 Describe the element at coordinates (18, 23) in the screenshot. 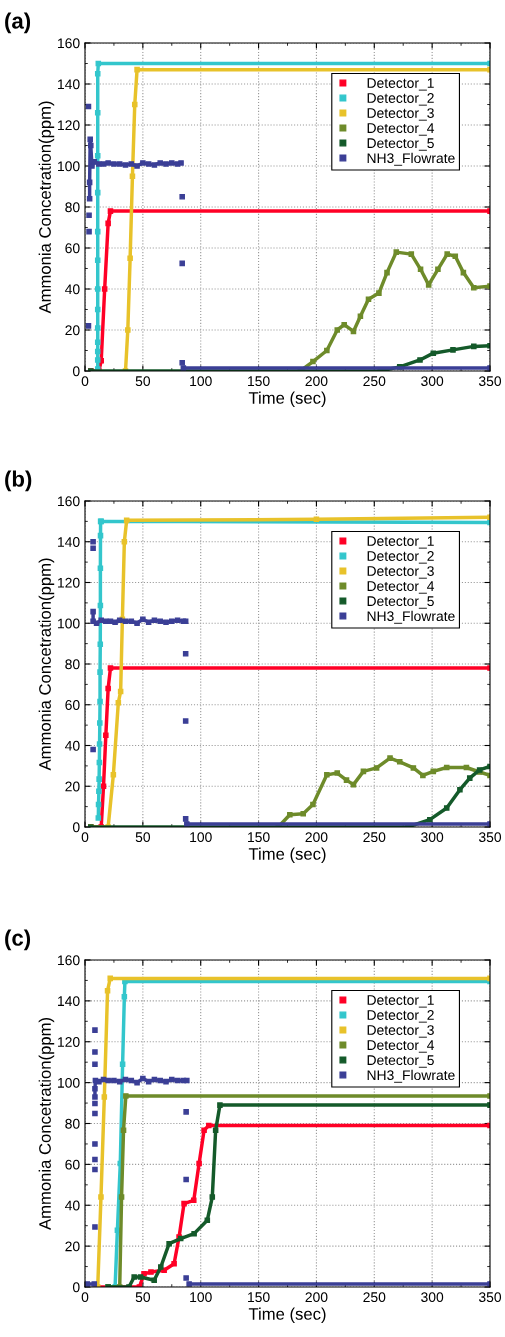

I see `chart-title: (a)` at that location.